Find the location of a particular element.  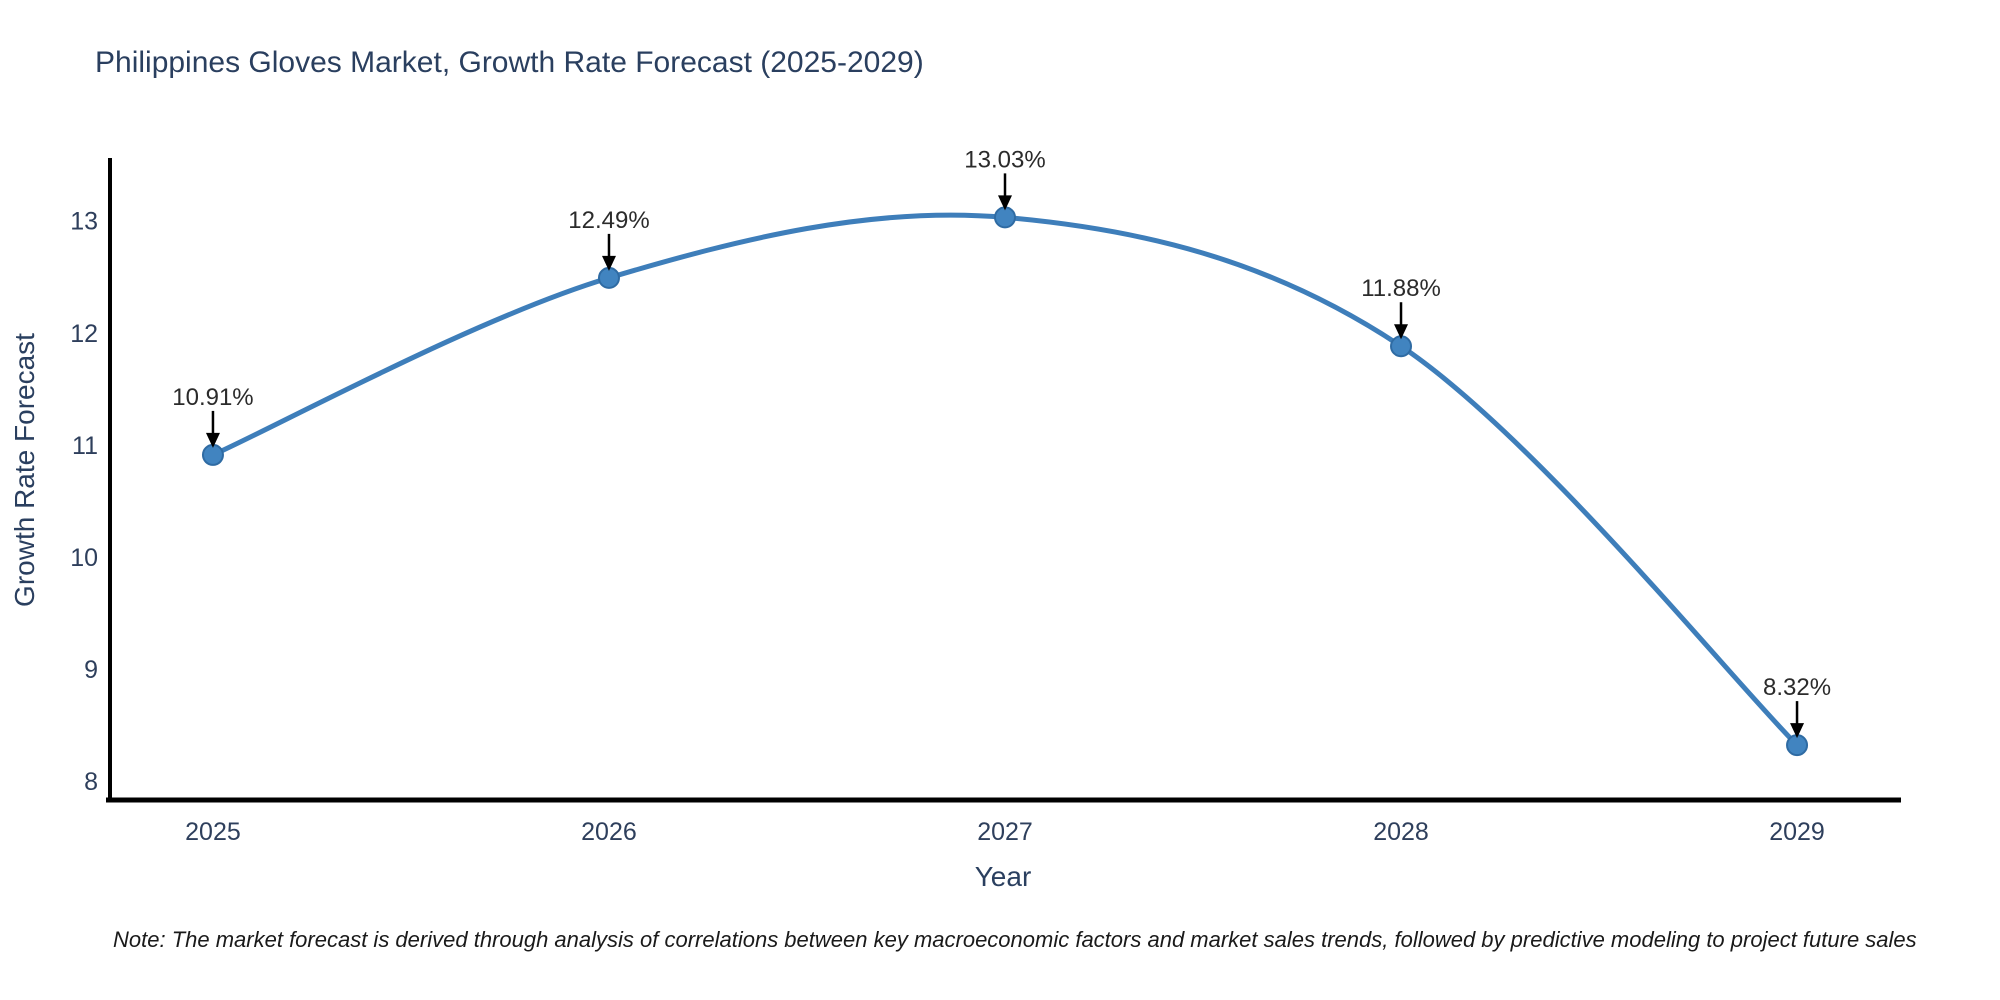

x-tick-label: 2026 is located at coordinates (609, 832).